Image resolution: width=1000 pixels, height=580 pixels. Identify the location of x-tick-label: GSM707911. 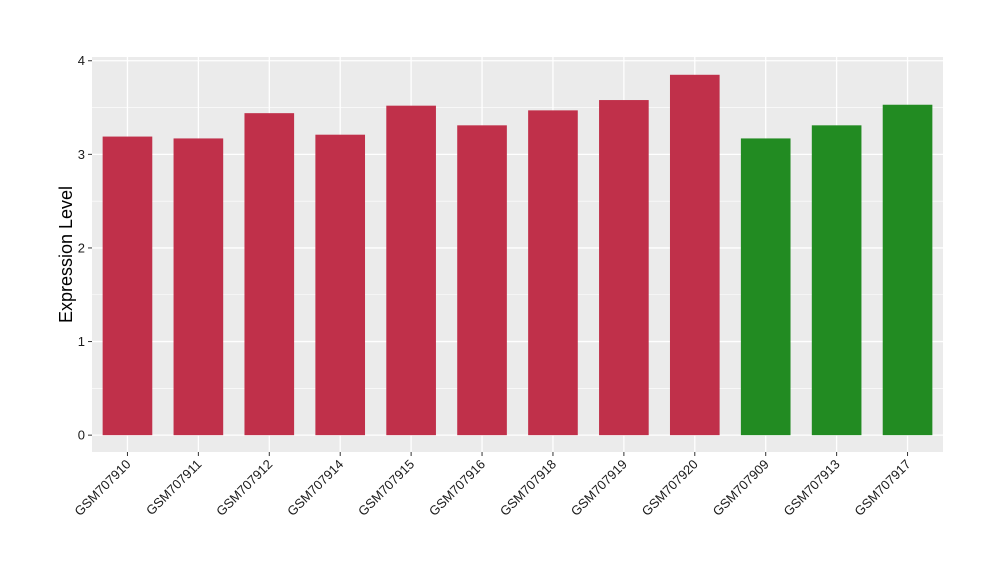
(174, 488).